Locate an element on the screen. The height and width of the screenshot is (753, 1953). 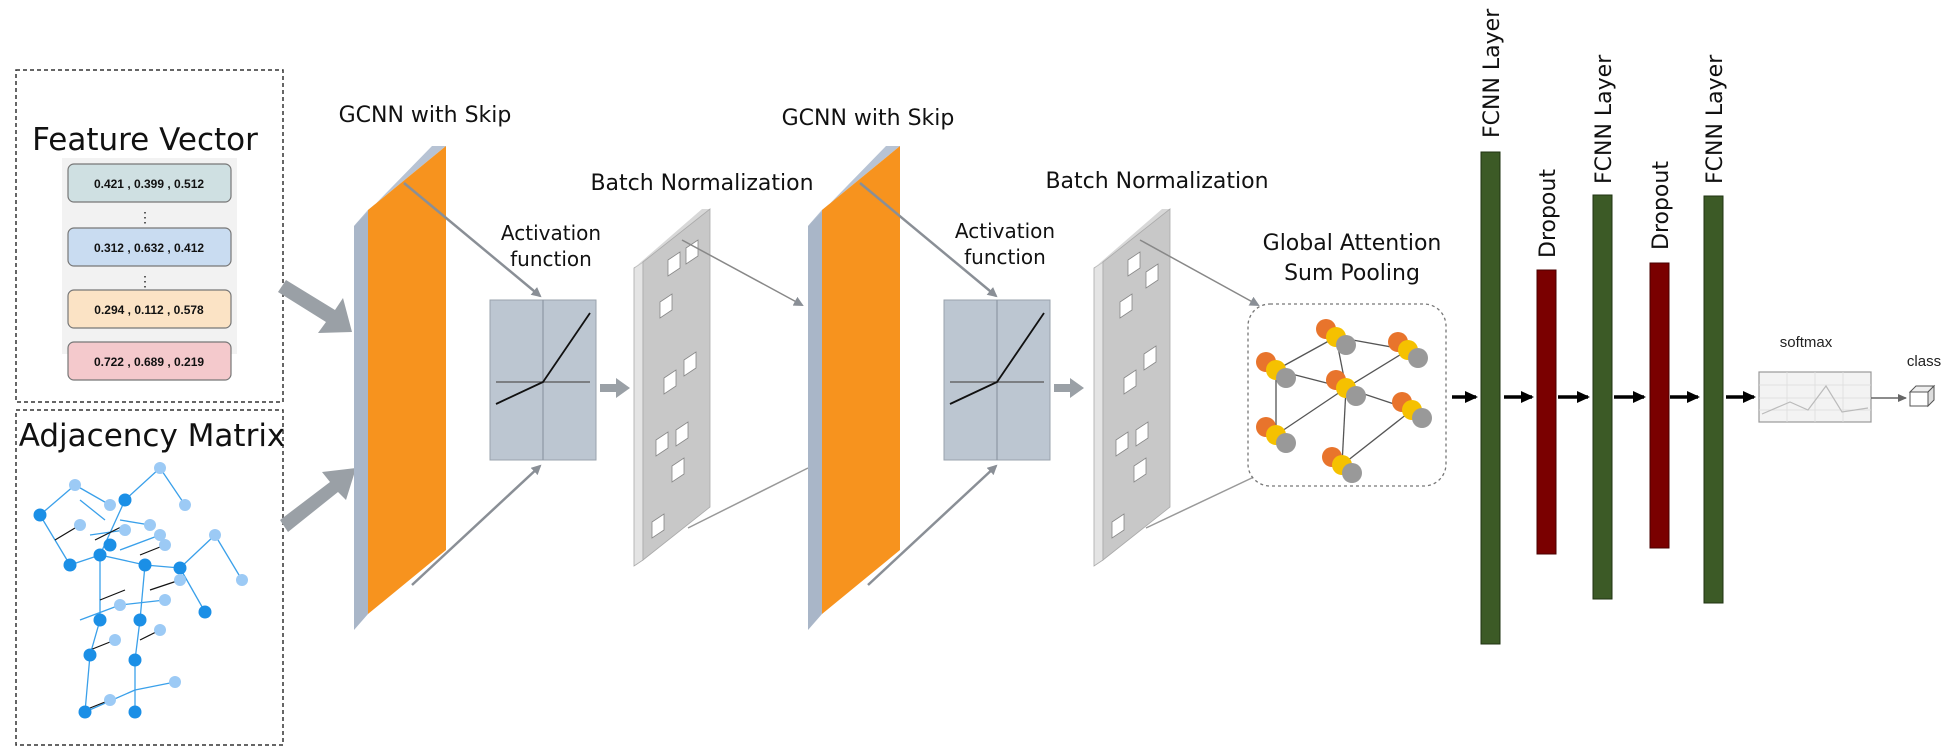
feature-vector-title: Feature Vector is located at coordinates (145, 140).